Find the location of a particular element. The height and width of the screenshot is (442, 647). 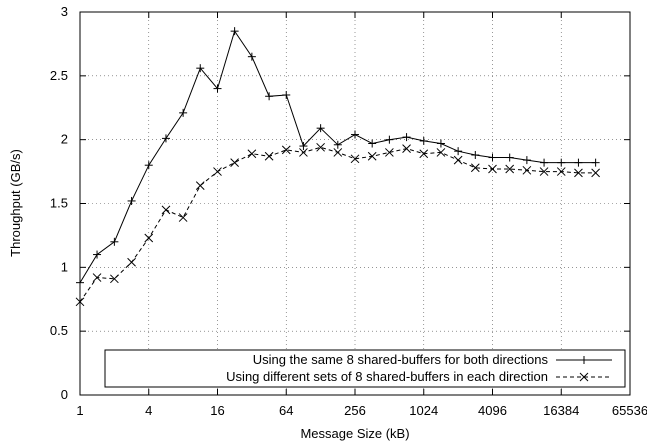

x-tick-label: 4096 is located at coordinates (492, 410).